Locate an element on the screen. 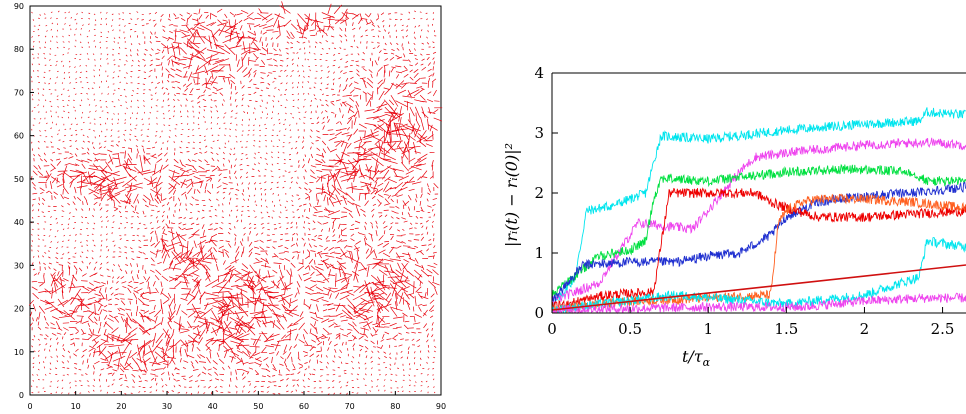 The width and height of the screenshot is (966, 414). x-tick-label: 80 is located at coordinates (395, 406).